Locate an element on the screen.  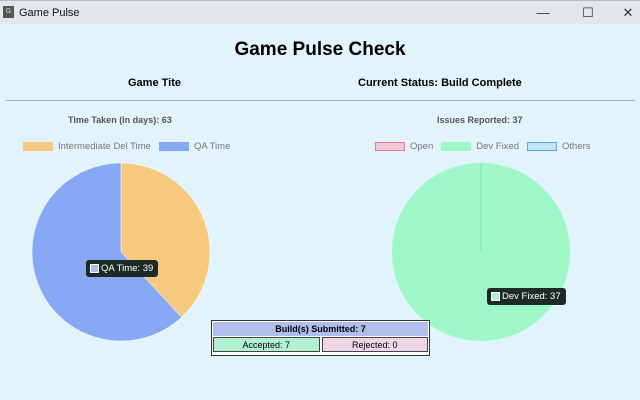
builds-rejected: Rejected: 0 is located at coordinates (374, 344).